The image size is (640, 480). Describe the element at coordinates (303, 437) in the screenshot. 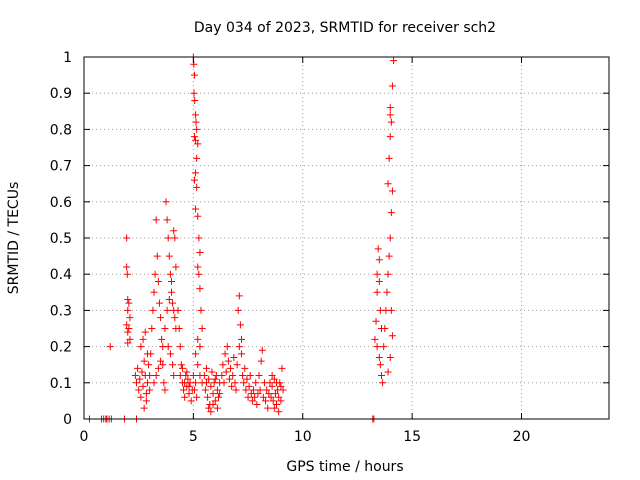

I see `x-tick-label: 10` at that location.